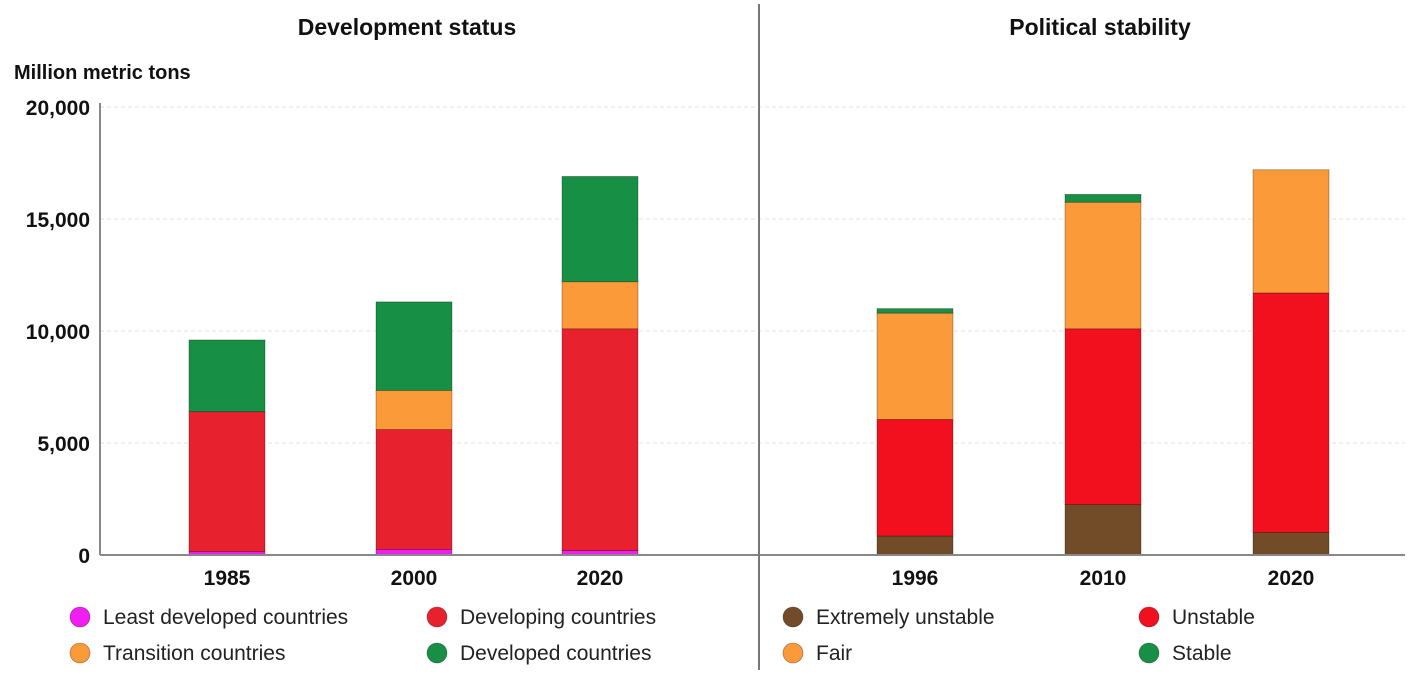 The width and height of the screenshot is (1413, 675). I want to click on legend-label-least-developed-countries: Least developed countries, so click(225, 617).